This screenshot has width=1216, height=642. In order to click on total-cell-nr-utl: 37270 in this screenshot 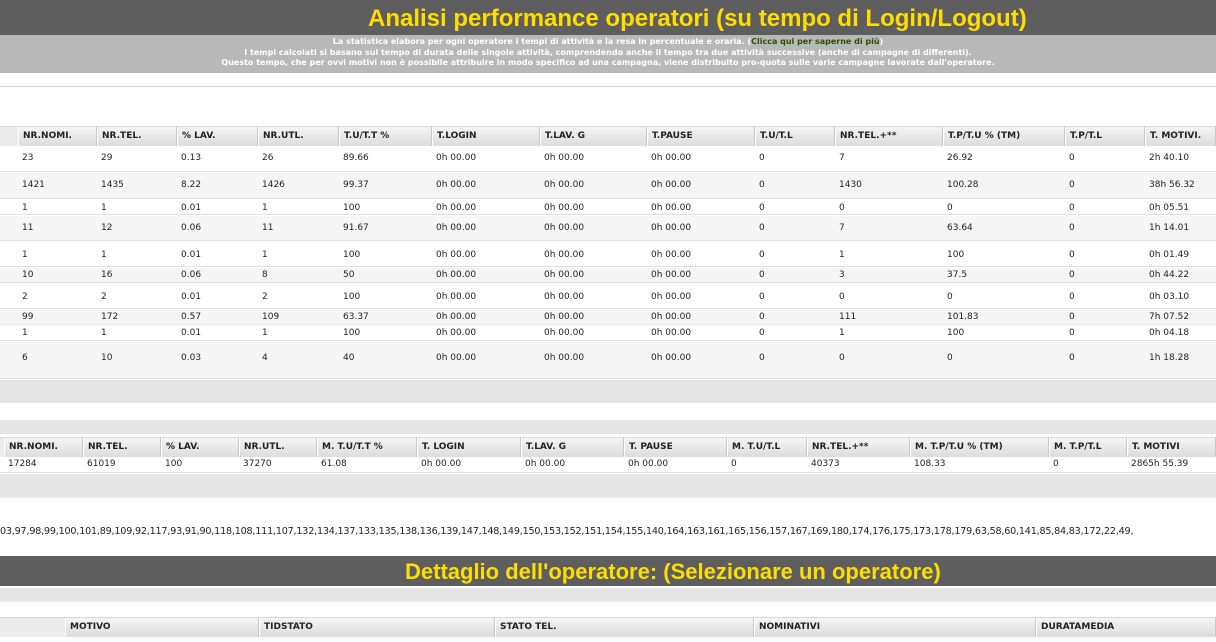, I will do `click(257, 464)`.